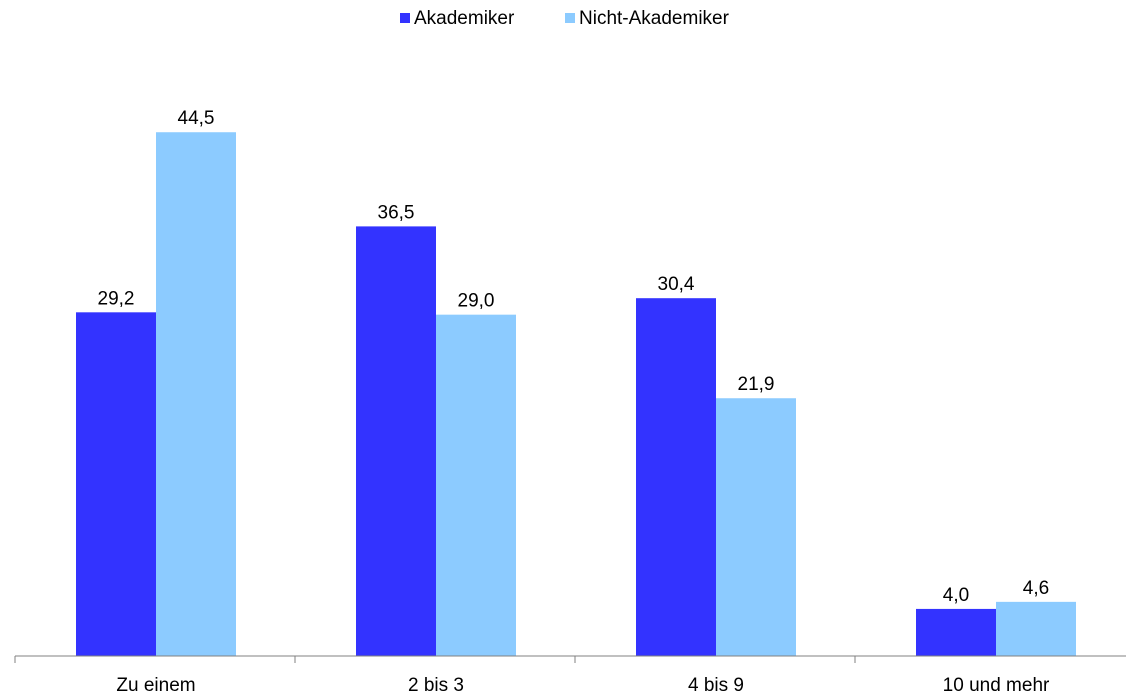 Image resolution: width=1126 pixels, height=700 pixels. Describe the element at coordinates (716, 685) in the screenshot. I see `x-tick-label-2: 4 bis 9` at that location.